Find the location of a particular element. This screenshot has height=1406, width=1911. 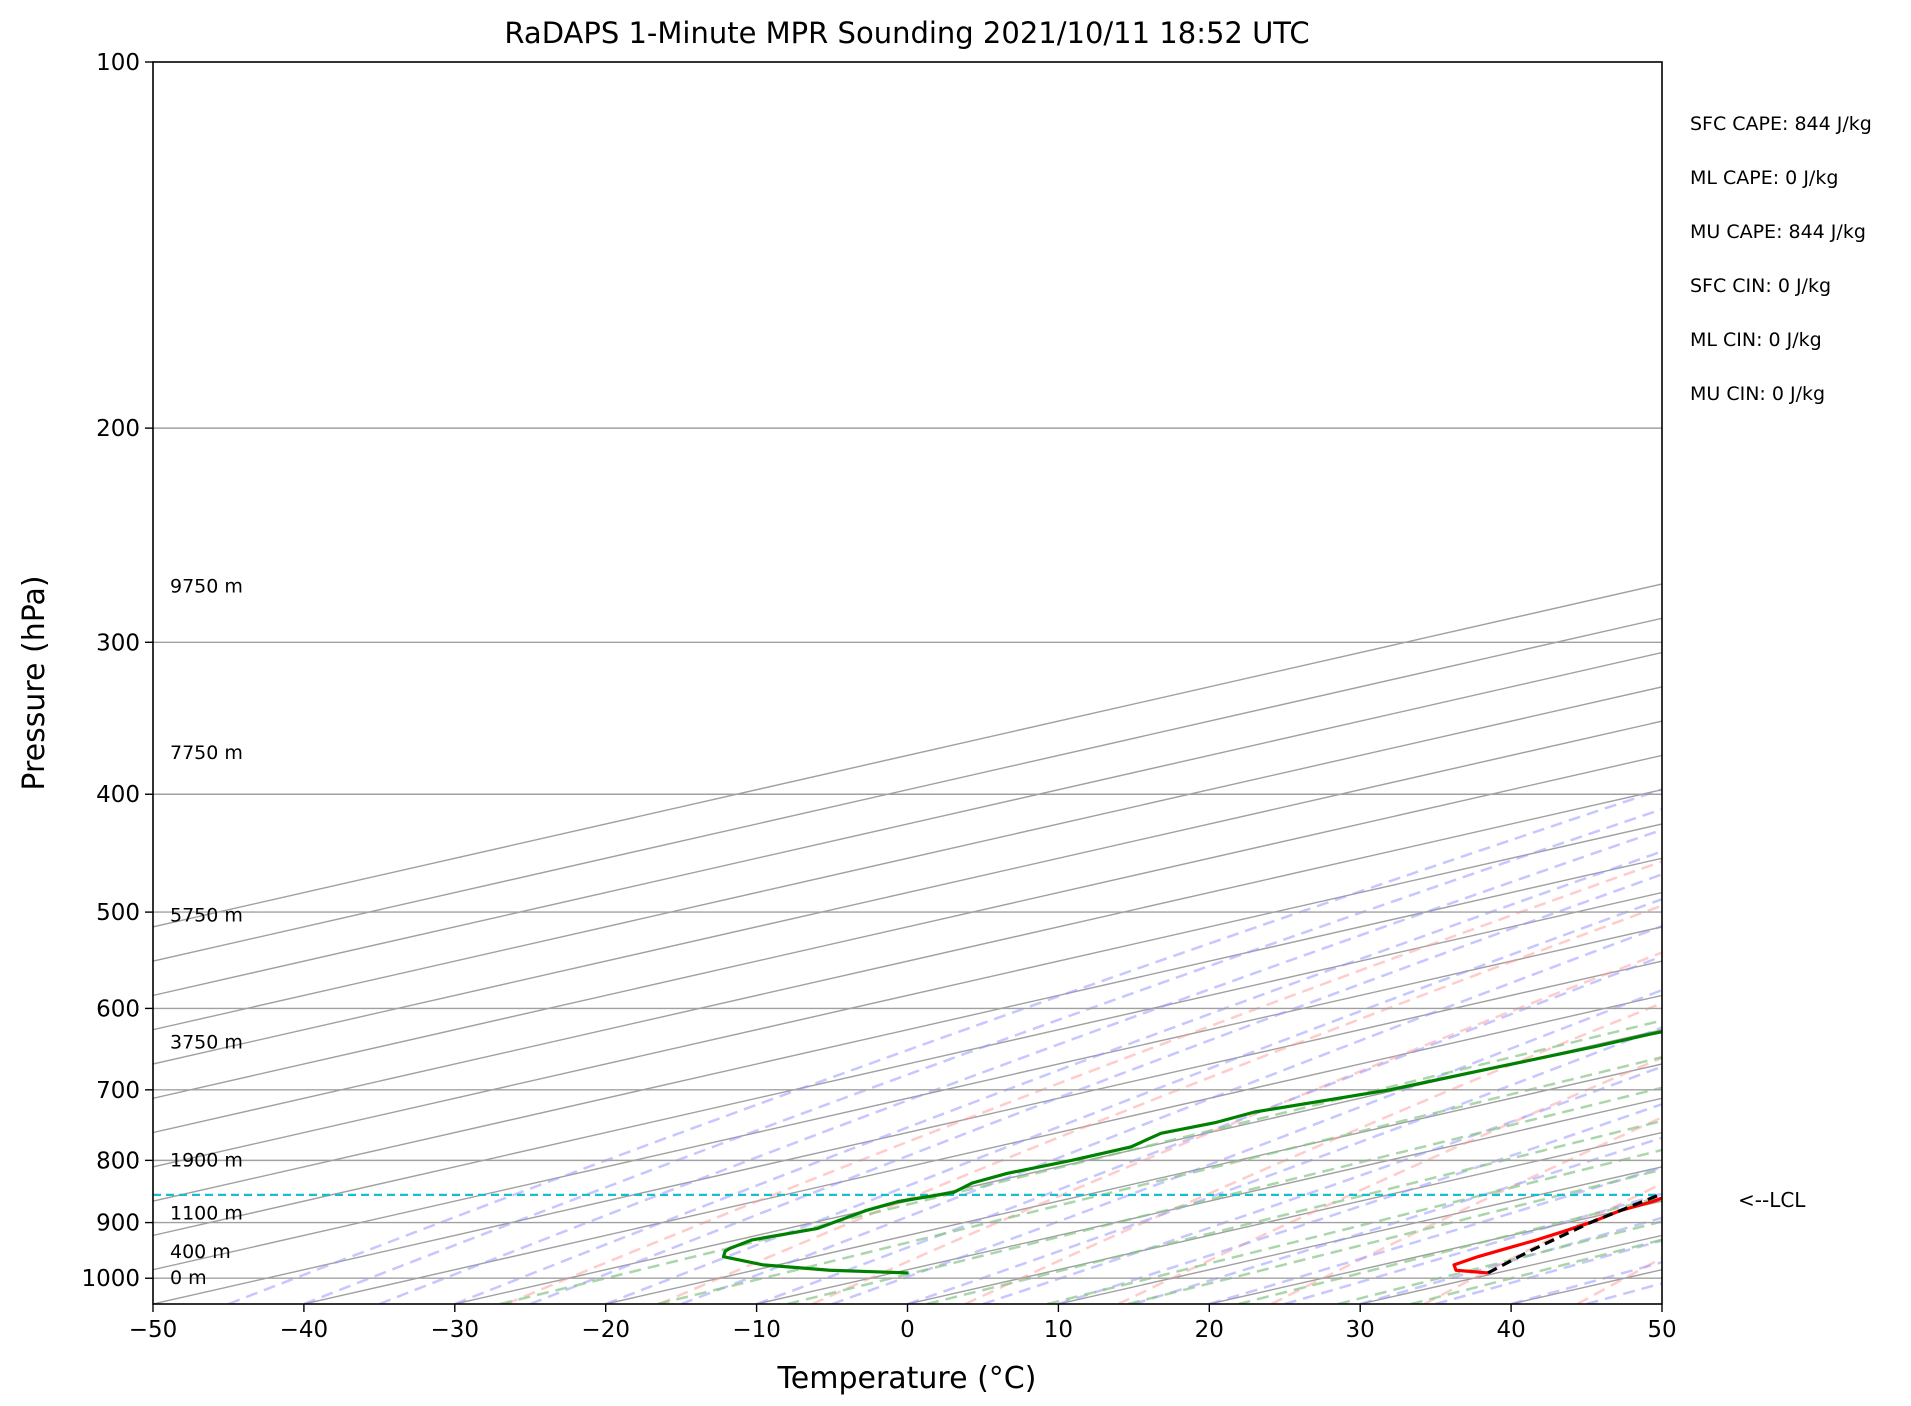

y-tick-label: 300 is located at coordinates (118, 643).